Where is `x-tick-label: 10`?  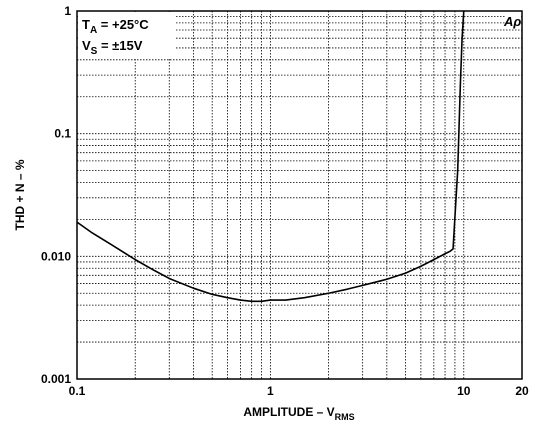
x-tick-label: 10 is located at coordinates (464, 391).